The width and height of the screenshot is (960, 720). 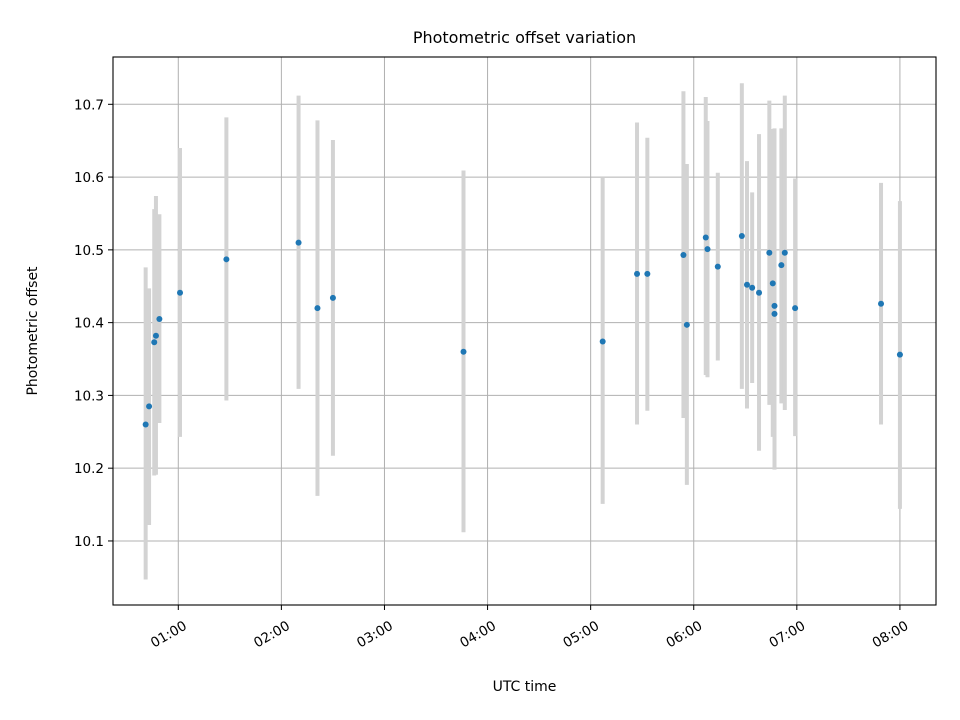 What do you see at coordinates (524, 37) in the screenshot?
I see `chart-title: Photometric offset variation` at bounding box center [524, 37].